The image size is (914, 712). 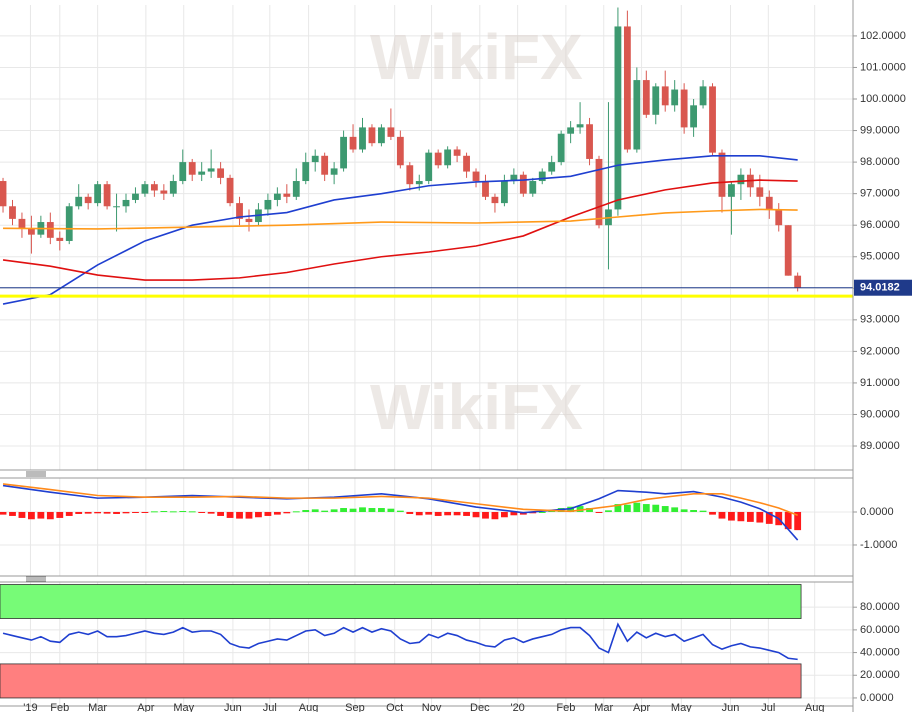 What do you see at coordinates (145, 707) in the screenshot?
I see `x-tick-label: Apr` at bounding box center [145, 707].